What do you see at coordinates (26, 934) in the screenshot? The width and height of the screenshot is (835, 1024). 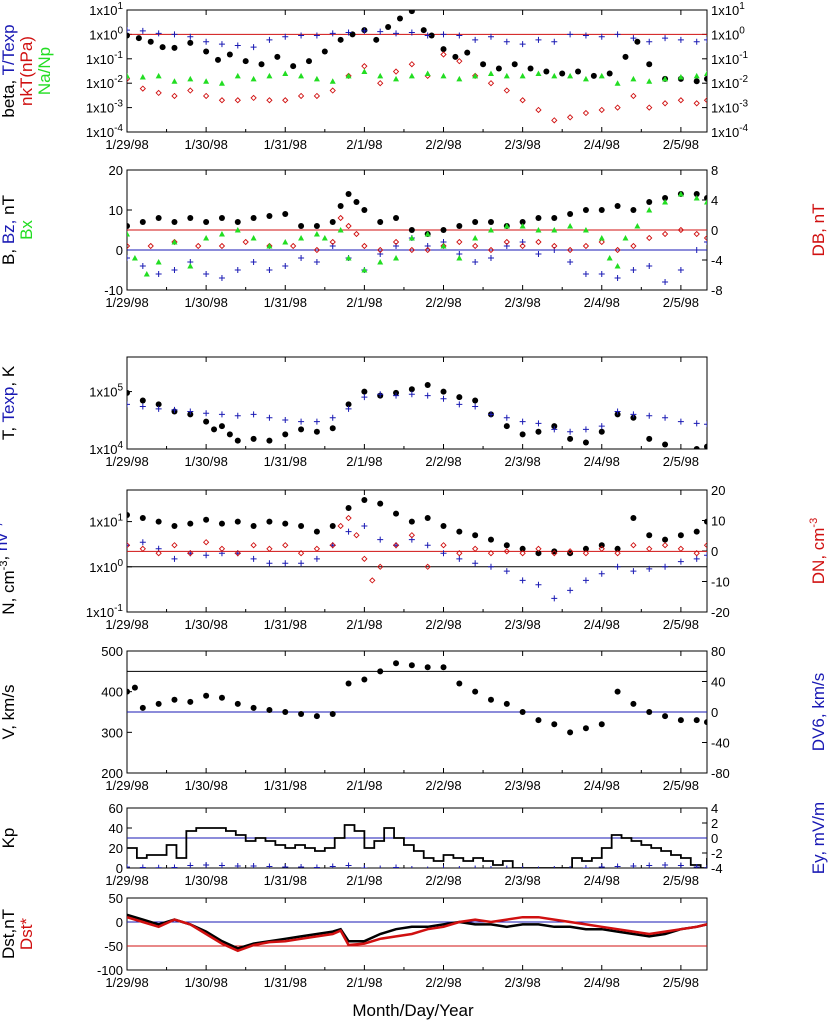 I see `y-axis-label: Dst*` at bounding box center [26, 934].